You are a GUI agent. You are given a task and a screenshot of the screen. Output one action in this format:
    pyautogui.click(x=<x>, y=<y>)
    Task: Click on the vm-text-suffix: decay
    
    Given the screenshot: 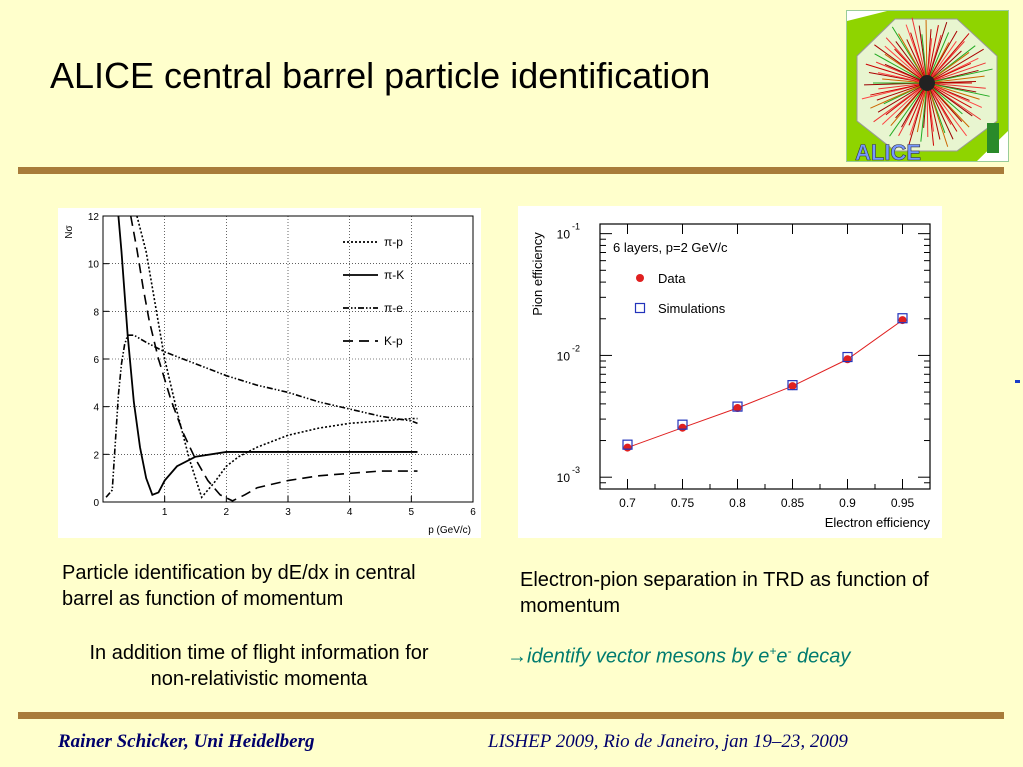 What is the action you would take?
    pyautogui.click(x=821, y=656)
    